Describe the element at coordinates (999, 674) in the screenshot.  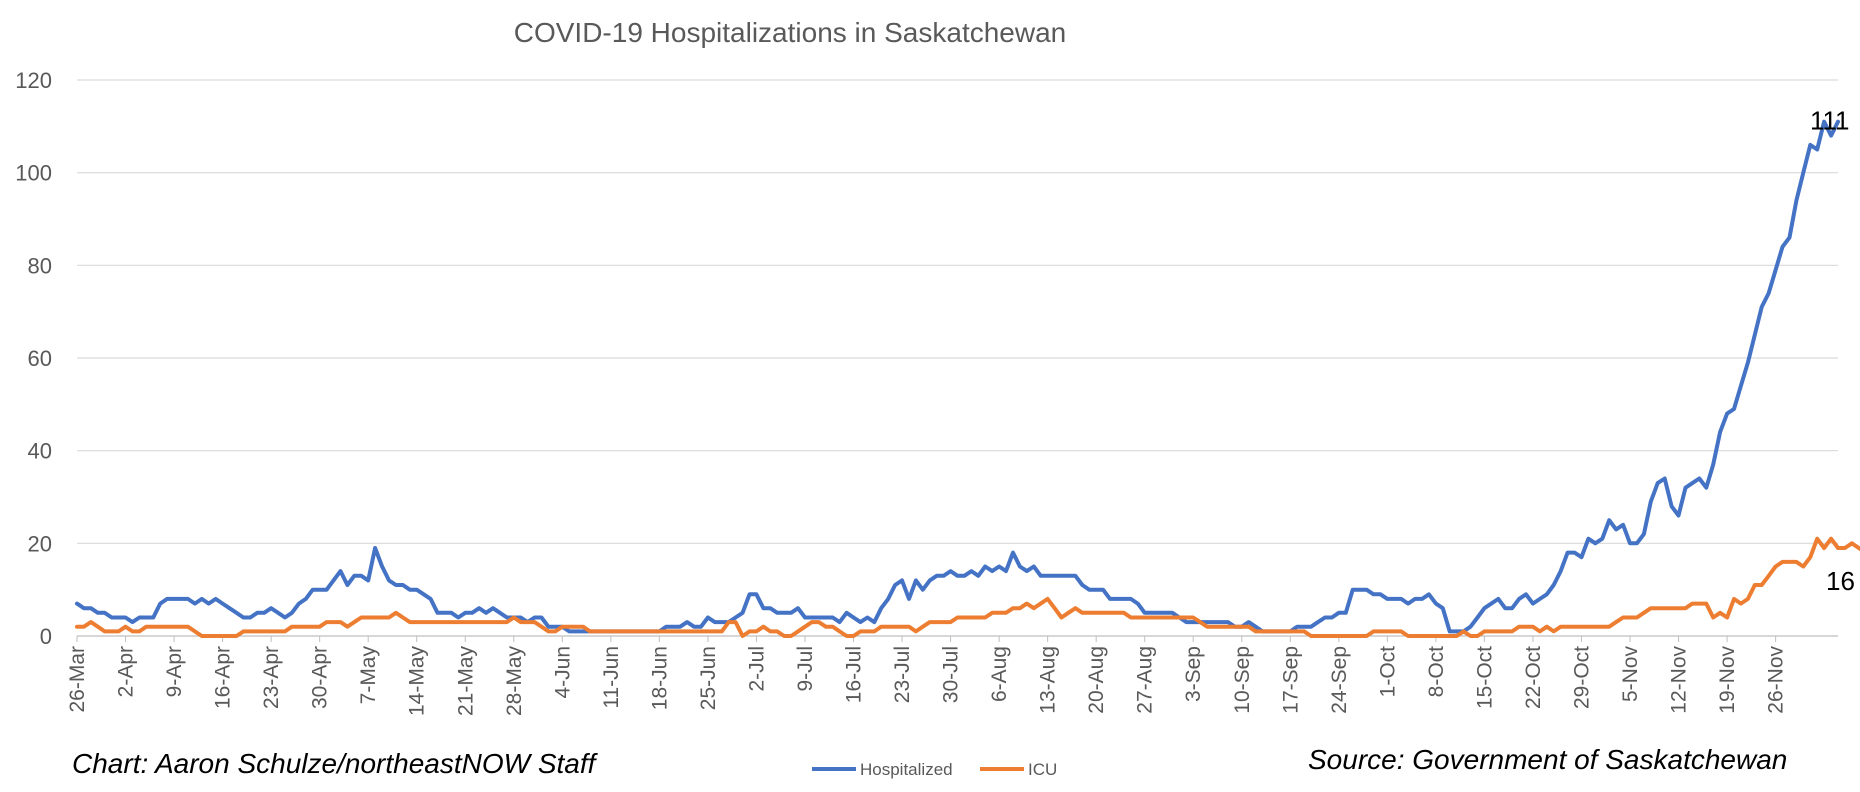
I see `x-tick-label: 6-Aug` at that location.